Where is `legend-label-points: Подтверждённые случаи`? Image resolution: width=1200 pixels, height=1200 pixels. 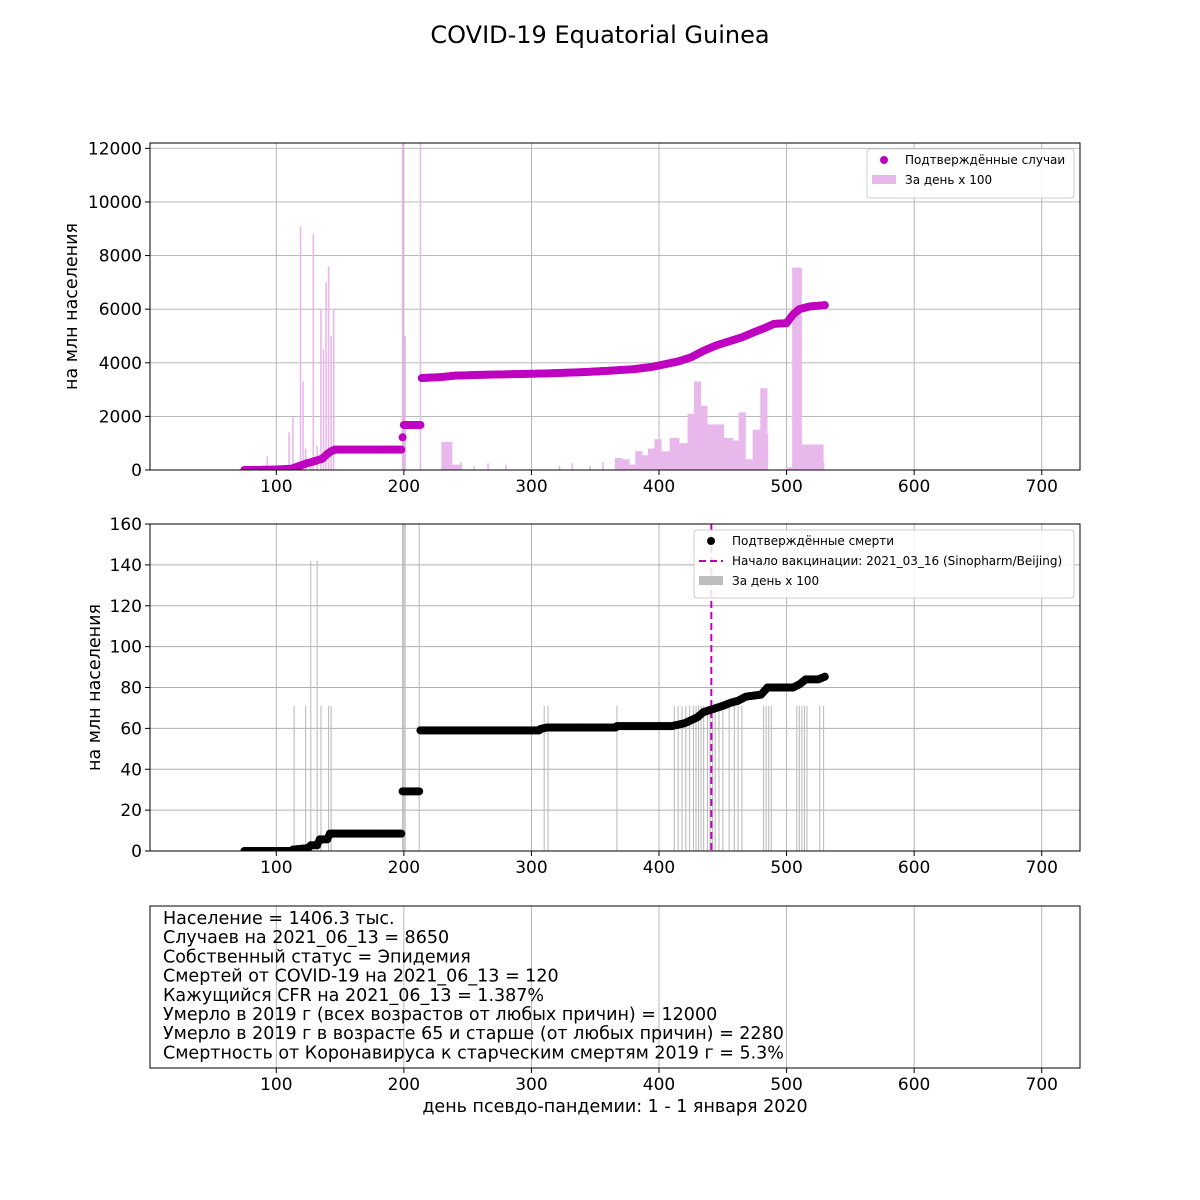 legend-label-points: Подтверждённые случаи is located at coordinates (985, 160).